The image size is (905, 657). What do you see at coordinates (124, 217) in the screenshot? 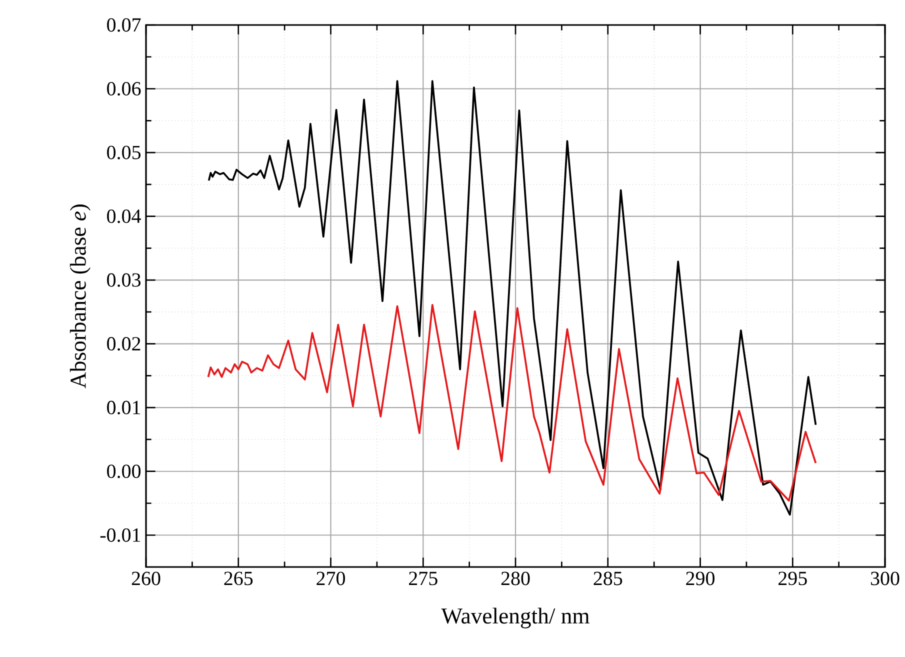
I see `y-tick-label: 0.04` at bounding box center [124, 217].